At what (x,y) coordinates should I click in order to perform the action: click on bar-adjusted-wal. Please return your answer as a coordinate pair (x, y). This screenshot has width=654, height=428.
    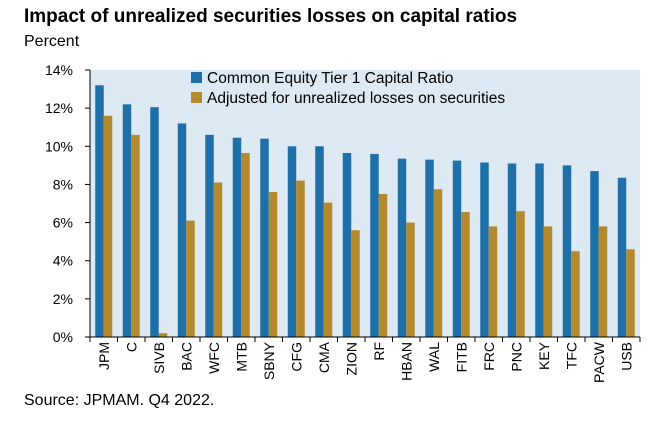
    Looking at the image, I should click on (438, 263).